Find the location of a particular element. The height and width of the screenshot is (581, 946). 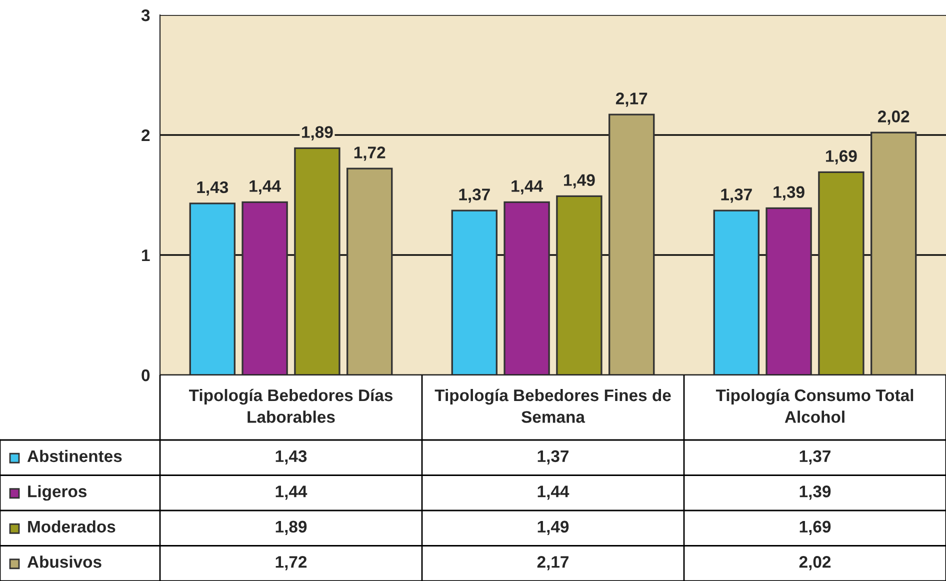

legend-label: Abstinentes is located at coordinates (74, 456).